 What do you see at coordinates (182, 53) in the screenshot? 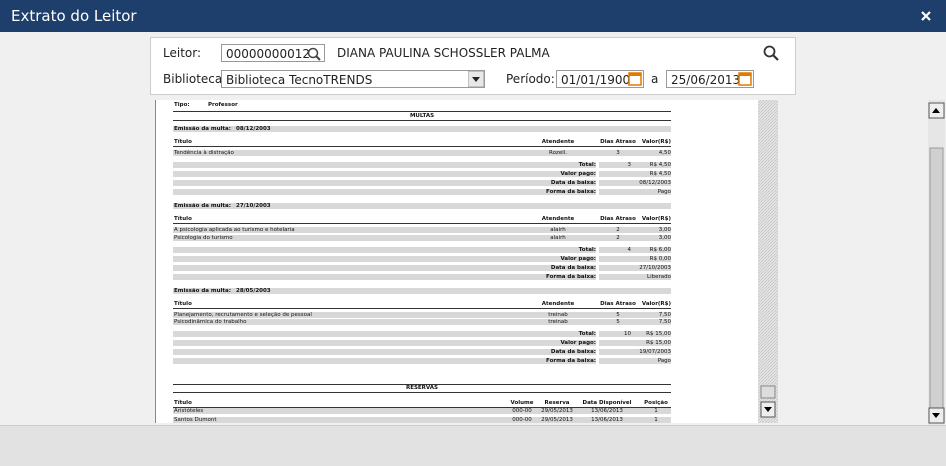
I see `leitor-label: Leitor:` at bounding box center [182, 53].